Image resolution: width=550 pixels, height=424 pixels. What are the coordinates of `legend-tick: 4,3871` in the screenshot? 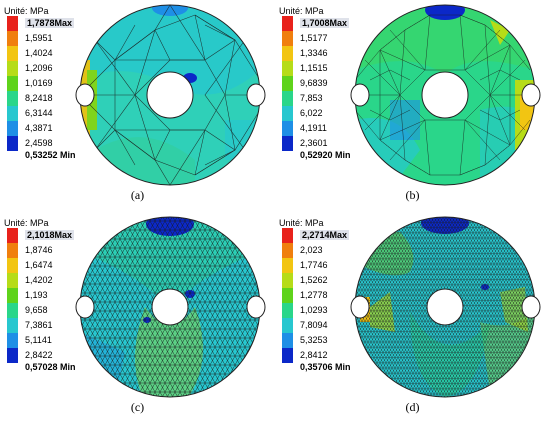 It's located at (39, 128).